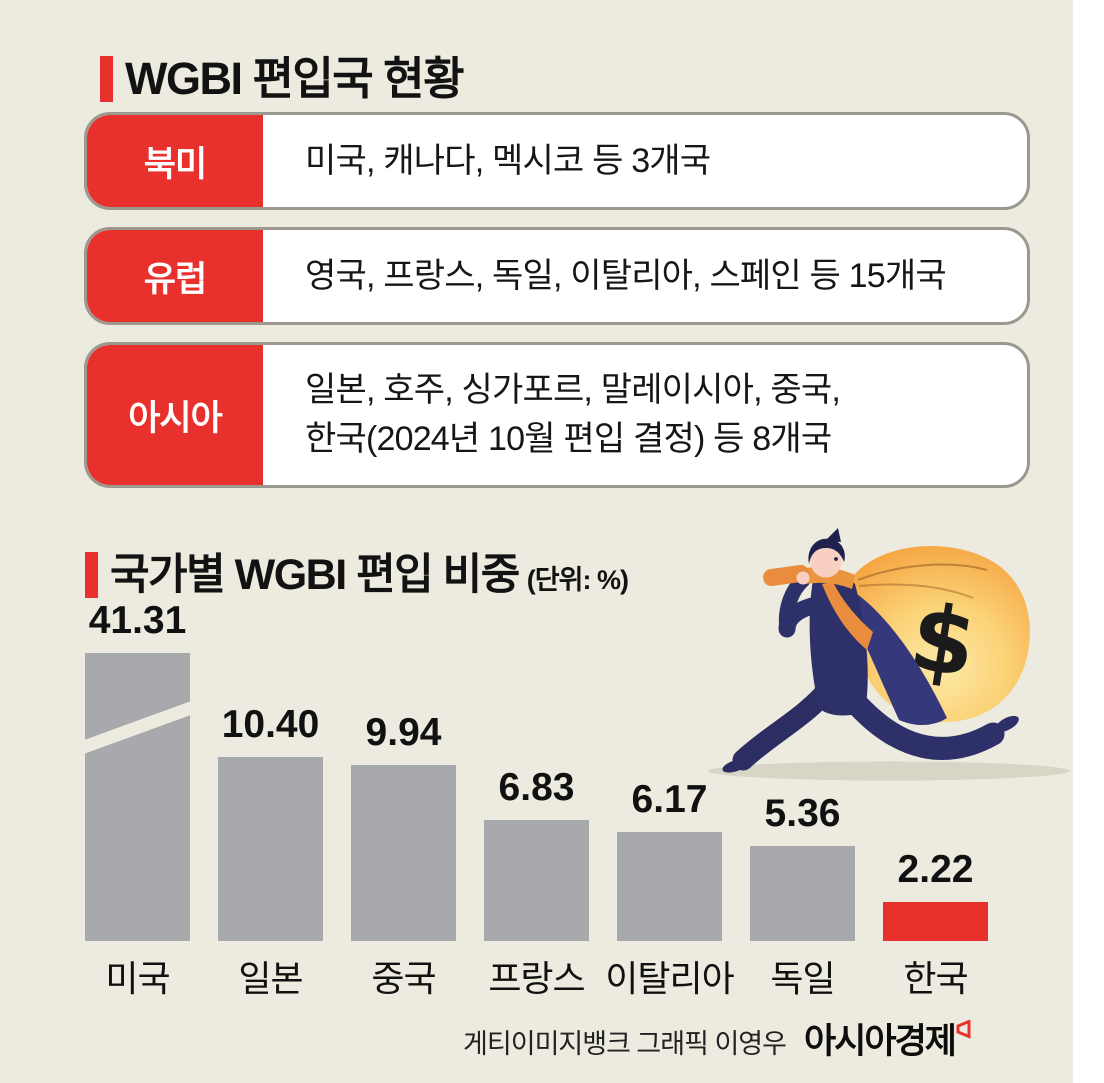 Image resolution: width=1104 pixels, height=1083 pixels. I want to click on section2-title: 국가별 WGBI 편입 비중, so click(315, 575).